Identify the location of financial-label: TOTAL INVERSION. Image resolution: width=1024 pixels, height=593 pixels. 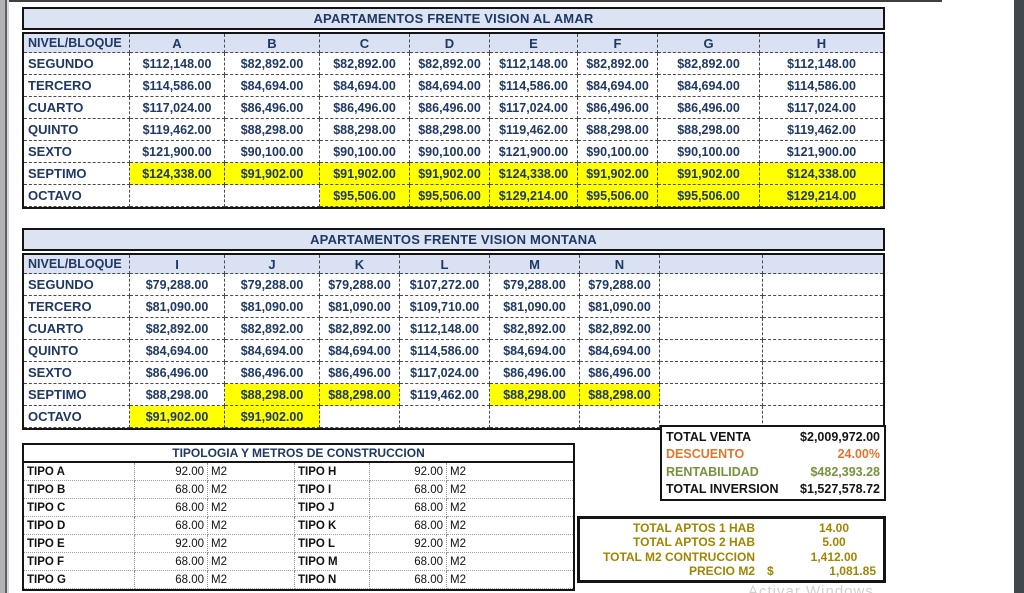
(722, 489).